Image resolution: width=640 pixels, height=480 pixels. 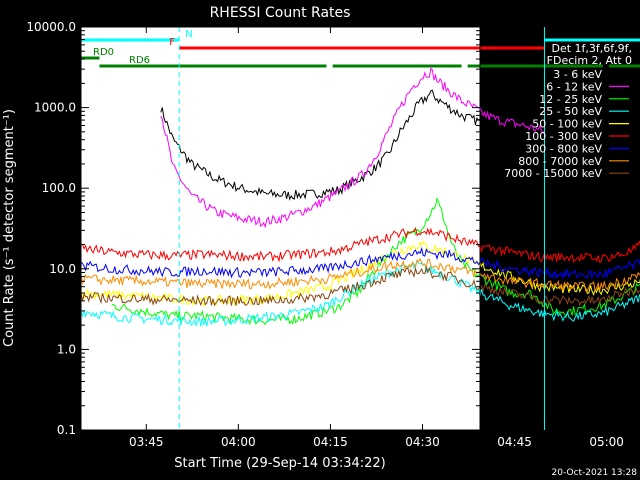 I want to click on y-axis-label: Count Rate (s⁻¹ detector segment⁻¹), so click(x=9, y=228).